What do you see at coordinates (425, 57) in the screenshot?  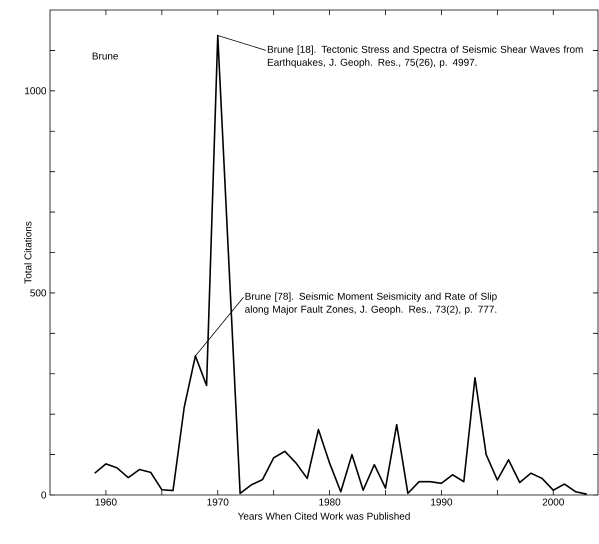 I see `annotation: Brune [18]. Tectonic Stress and Spectra of Seismic Shear Waves from Earthquakes, J. Geoph. Res., 75(26), p. 4997.` at bounding box center [425, 57].